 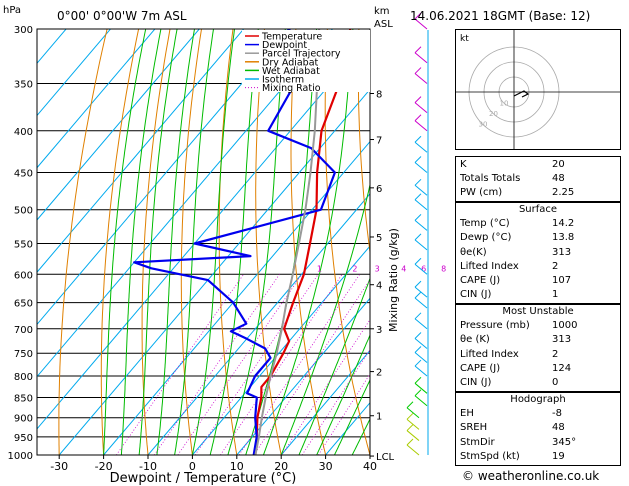 What do you see at coordinates (495, 326) in the screenshot?
I see `most_unstable-label: Pressure (mb)` at bounding box center [495, 326].